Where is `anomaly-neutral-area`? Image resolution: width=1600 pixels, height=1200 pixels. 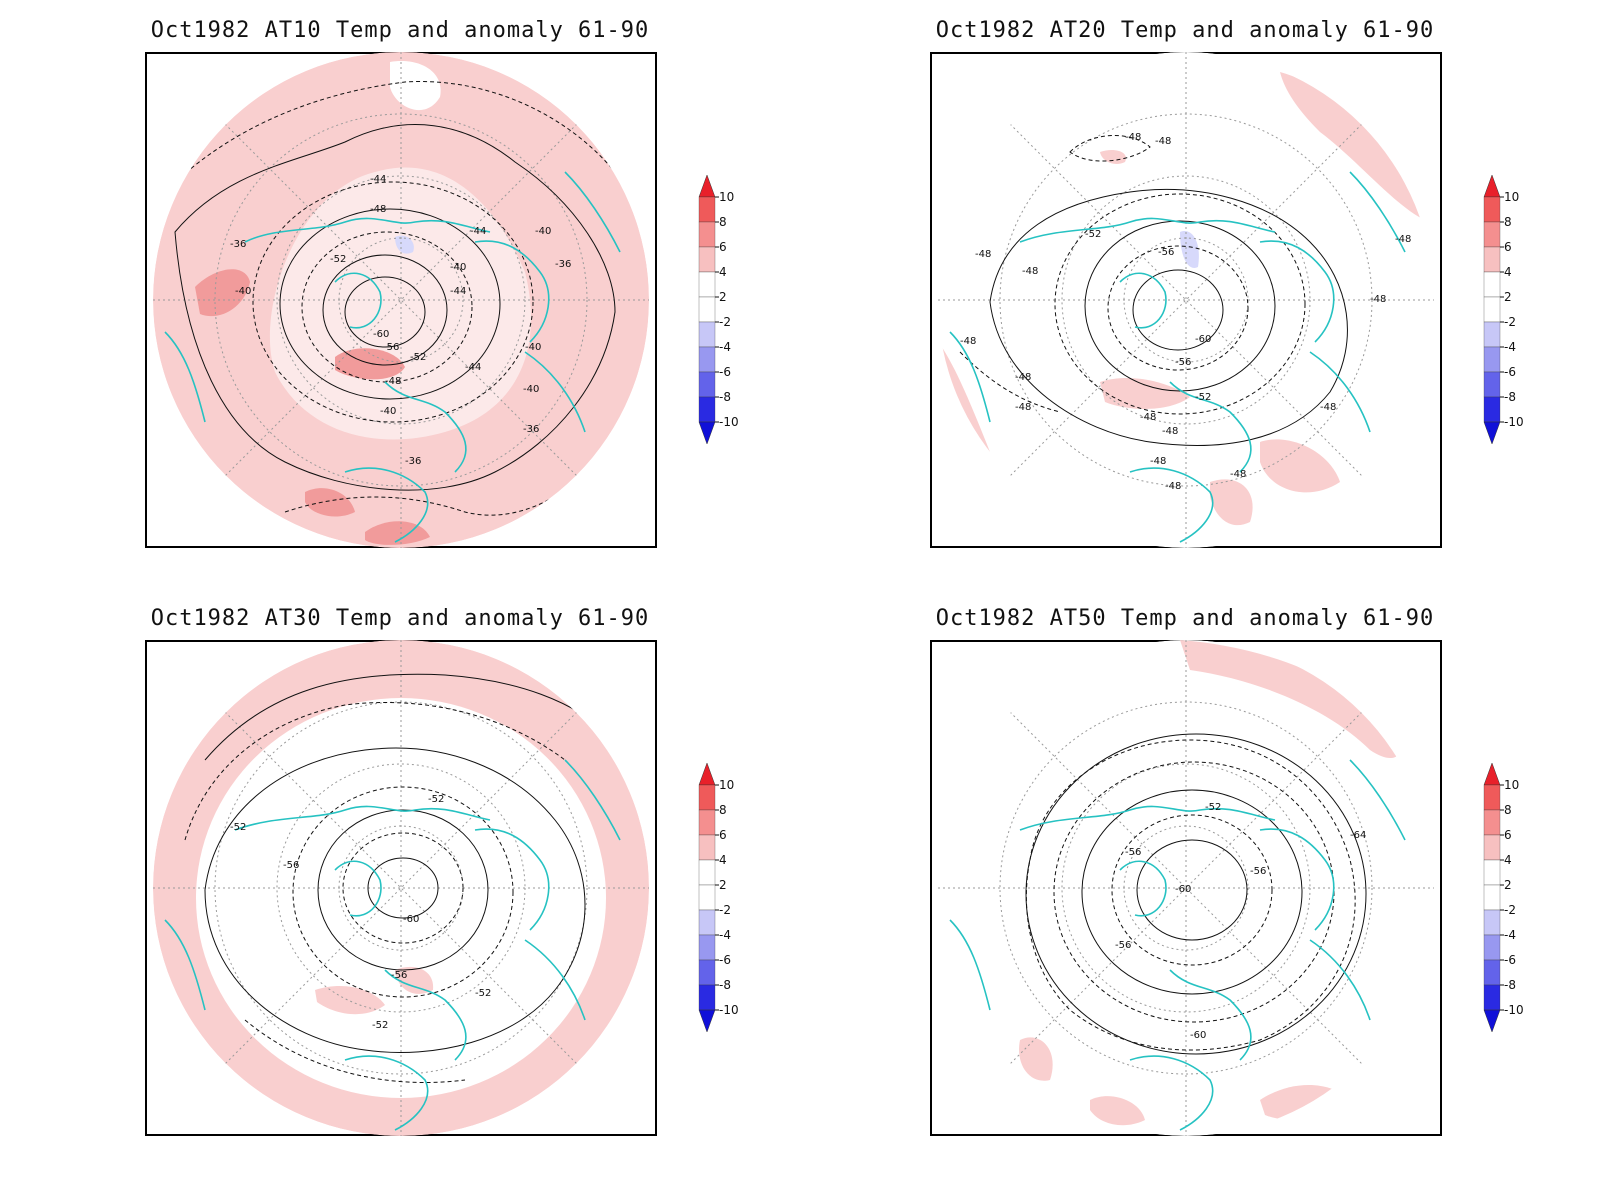
anomaly-neutral-area is located at coordinates (401, 898).